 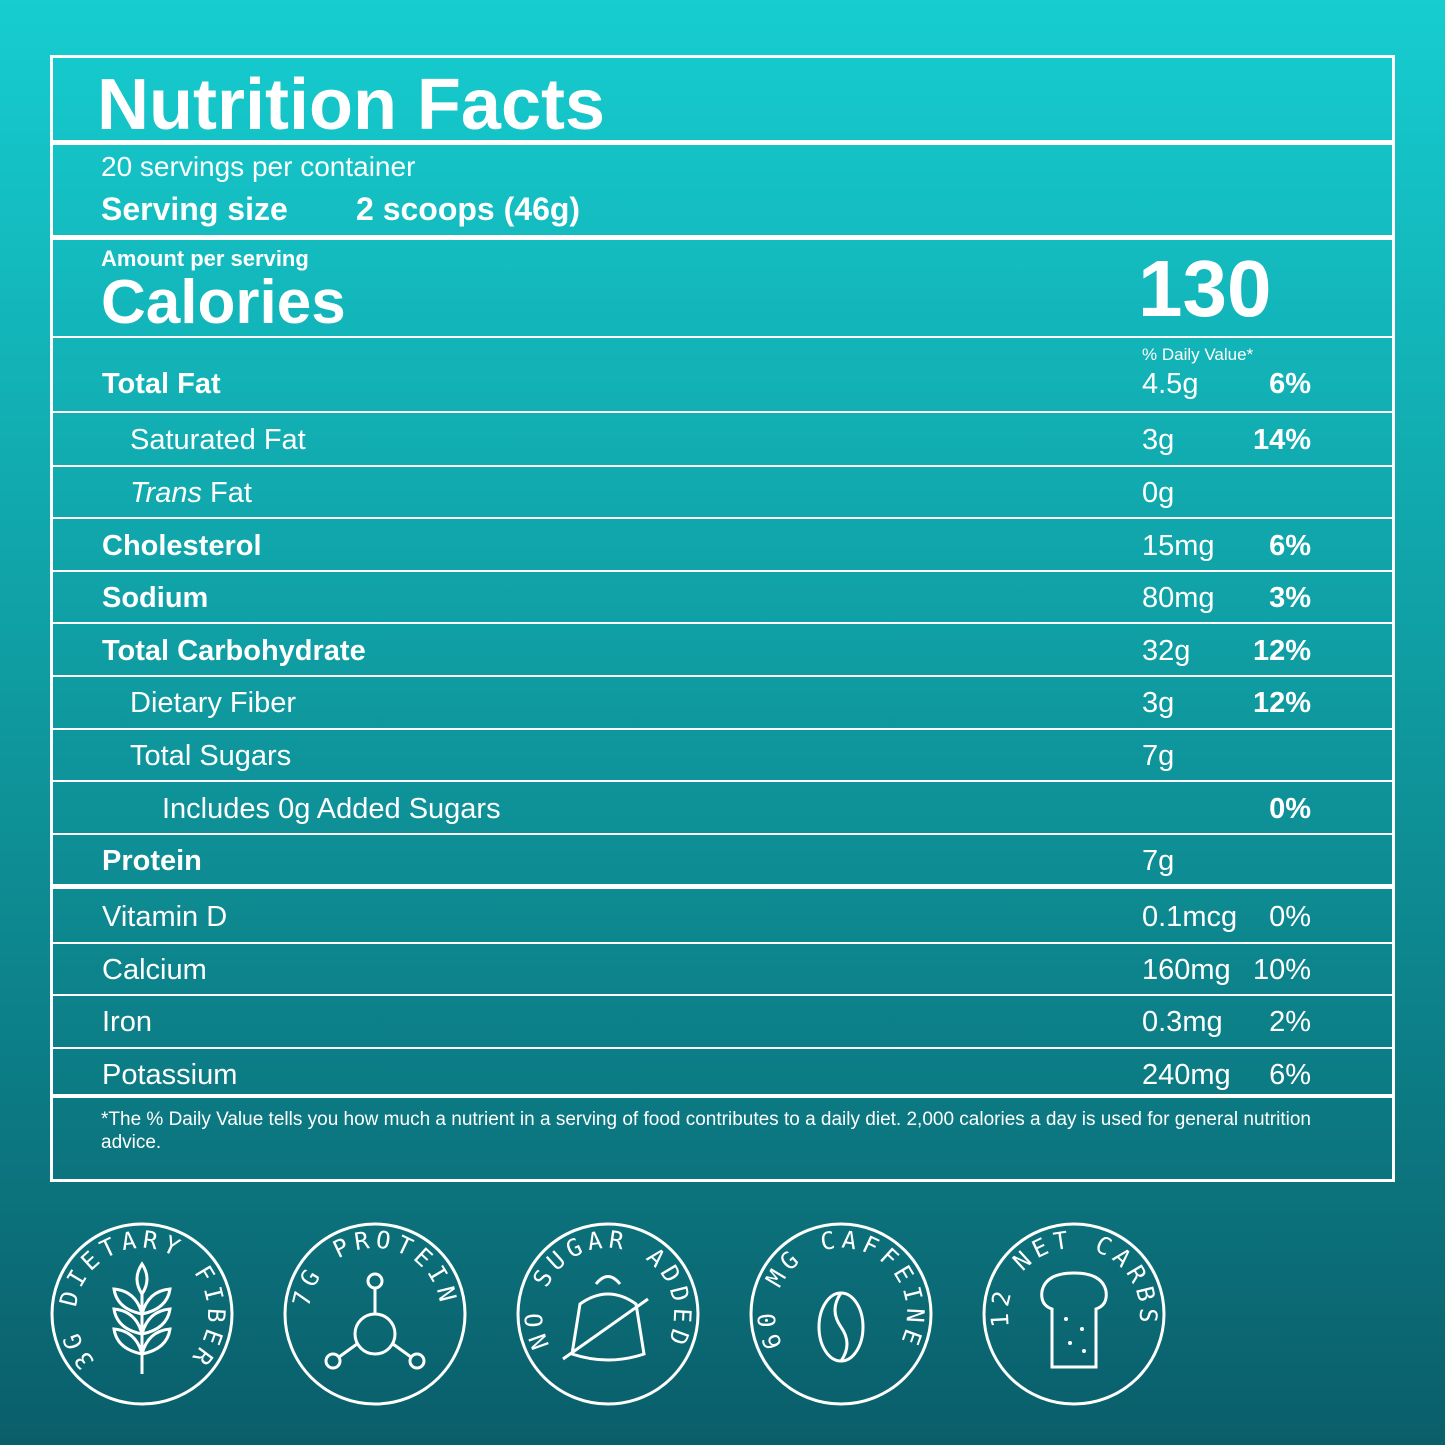 I want to click on nutrient-name: Total Sugars, so click(x=211, y=755).